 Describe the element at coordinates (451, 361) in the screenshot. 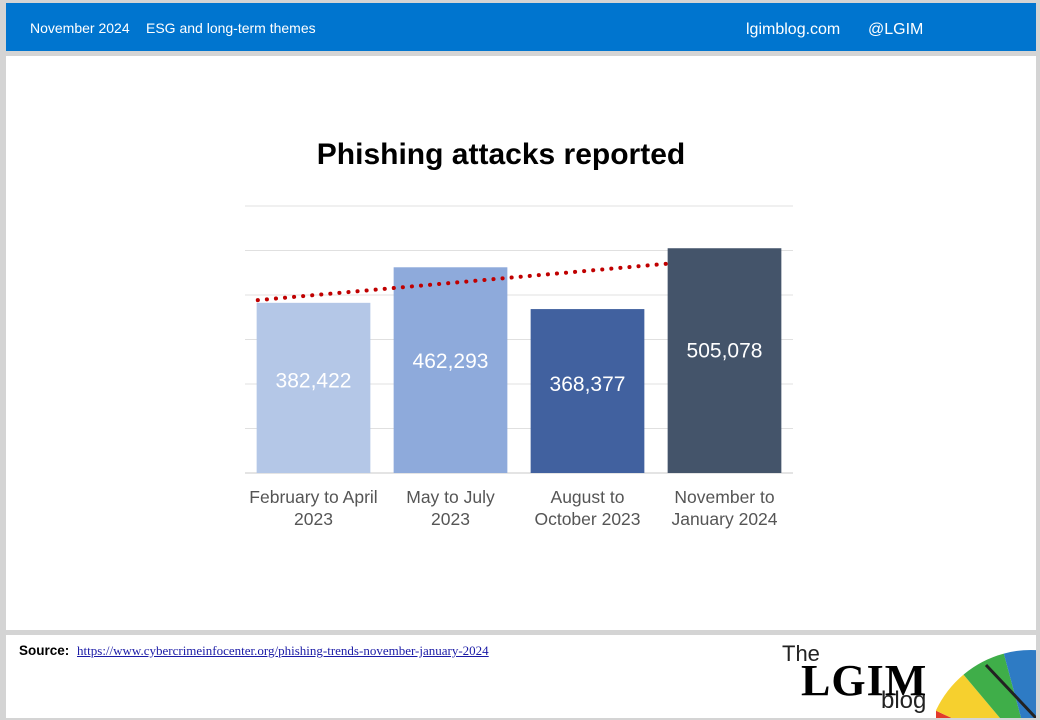

I see `bar-data-label: 462,293` at that location.